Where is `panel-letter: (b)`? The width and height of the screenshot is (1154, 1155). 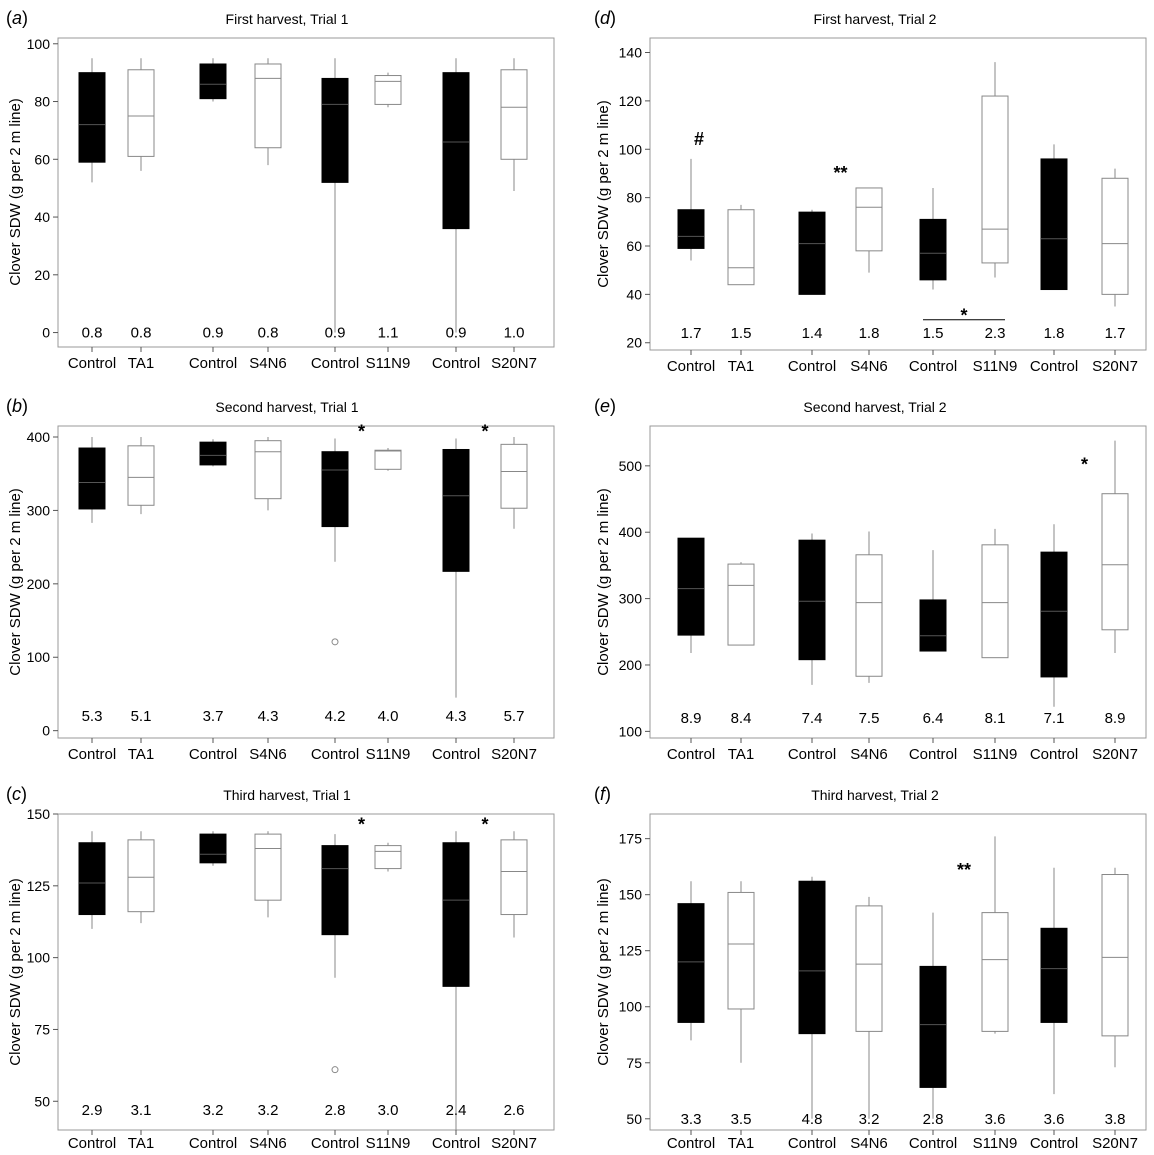 panel-letter: (b) is located at coordinates (17, 406).